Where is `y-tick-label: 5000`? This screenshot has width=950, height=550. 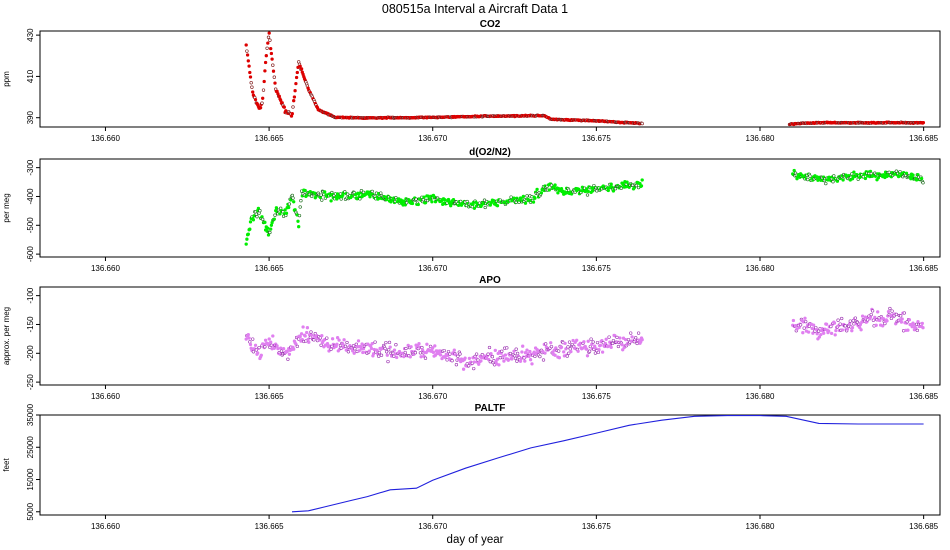 y-tick-label: 5000 is located at coordinates (30, 511).